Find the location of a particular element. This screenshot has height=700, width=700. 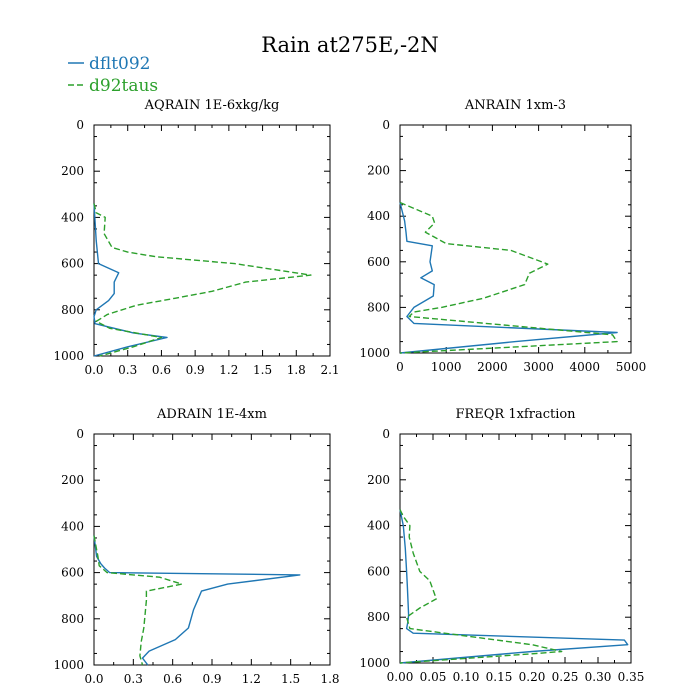

x-tick-label: 0.00 is located at coordinates (400, 677).